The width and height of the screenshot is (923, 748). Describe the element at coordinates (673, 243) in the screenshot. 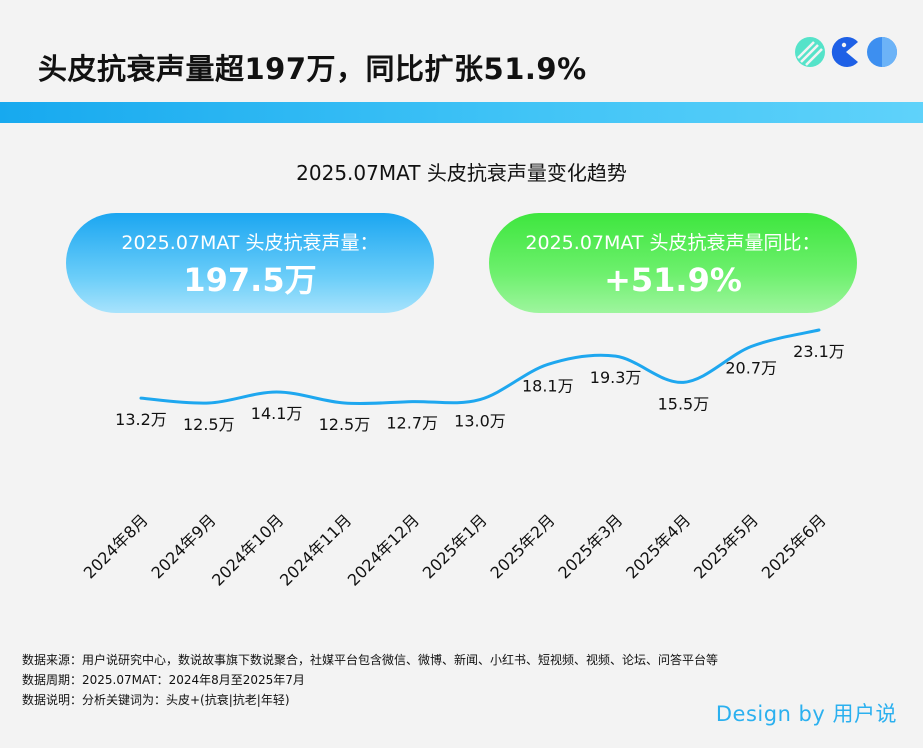

I see `kpi-growth-label: 2025.07MAT 头皮抗衰声量同比：` at that location.